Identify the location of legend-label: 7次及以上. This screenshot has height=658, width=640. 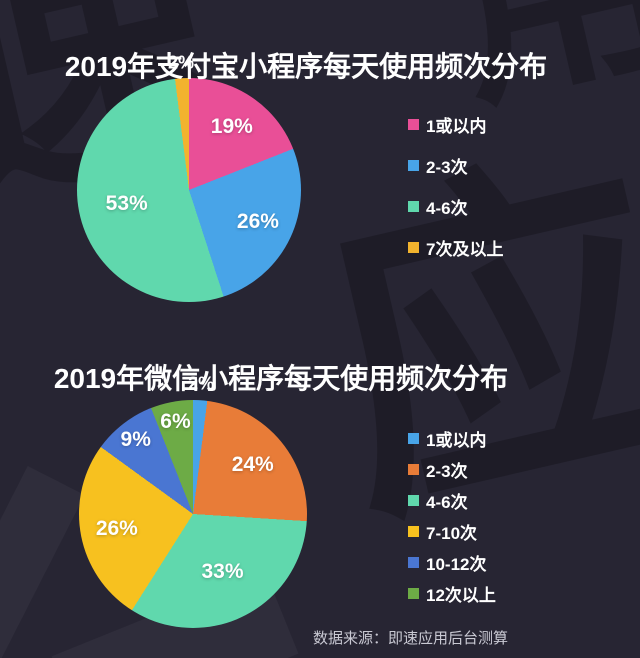
(465, 249).